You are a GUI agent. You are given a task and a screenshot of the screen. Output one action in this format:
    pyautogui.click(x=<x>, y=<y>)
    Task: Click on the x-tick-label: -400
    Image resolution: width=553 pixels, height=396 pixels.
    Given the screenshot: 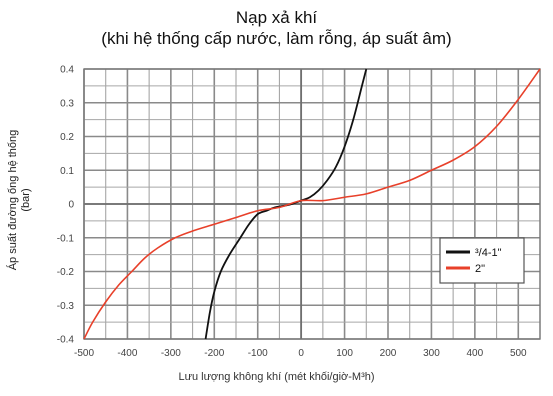 What is the action you would take?
    pyautogui.click(x=127, y=353)
    